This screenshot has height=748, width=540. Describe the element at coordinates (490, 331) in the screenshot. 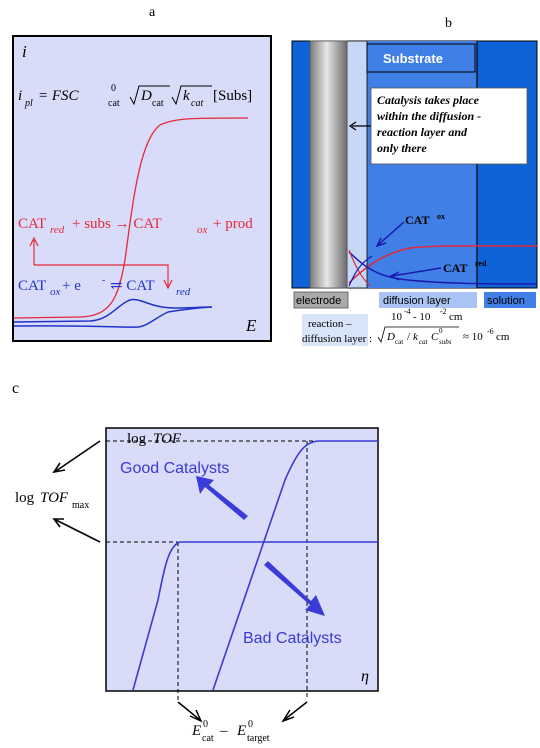

I see `svg-text: -6` at that location.